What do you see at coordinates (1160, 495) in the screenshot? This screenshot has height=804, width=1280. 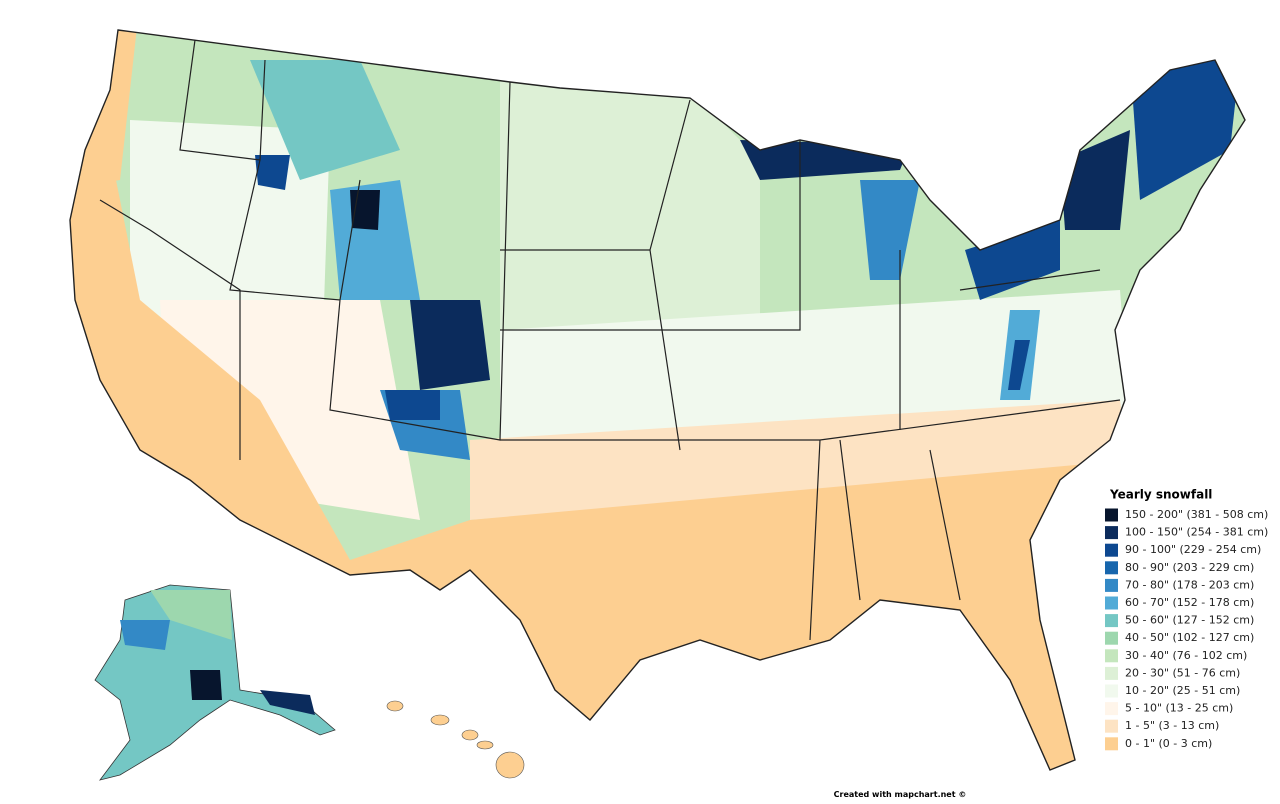 I see `legend-title: Yearly snowfall` at bounding box center [1160, 495].